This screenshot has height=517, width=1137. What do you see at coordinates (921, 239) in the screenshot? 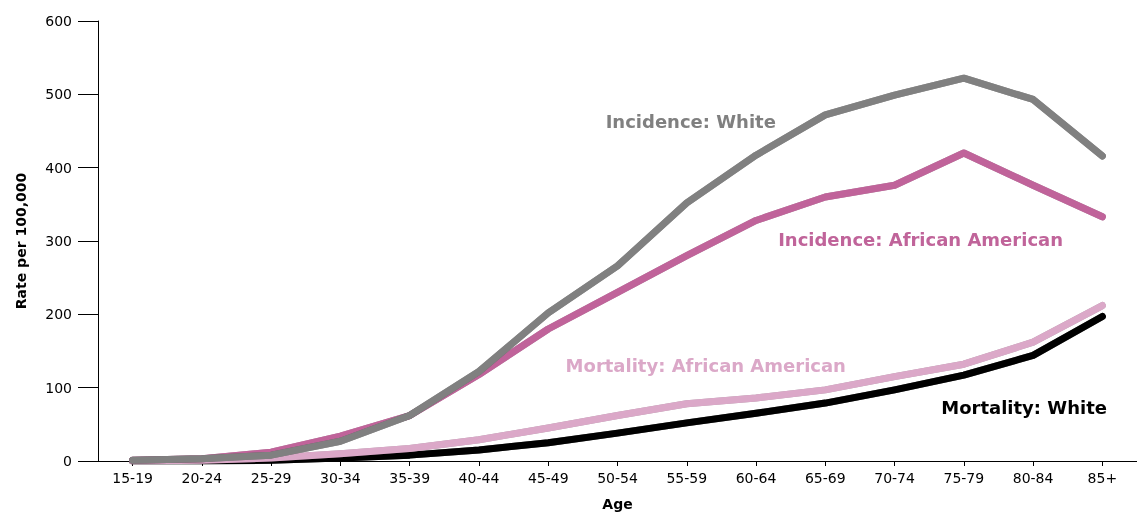
I see `series-label: Incidence: African American` at bounding box center [921, 239].